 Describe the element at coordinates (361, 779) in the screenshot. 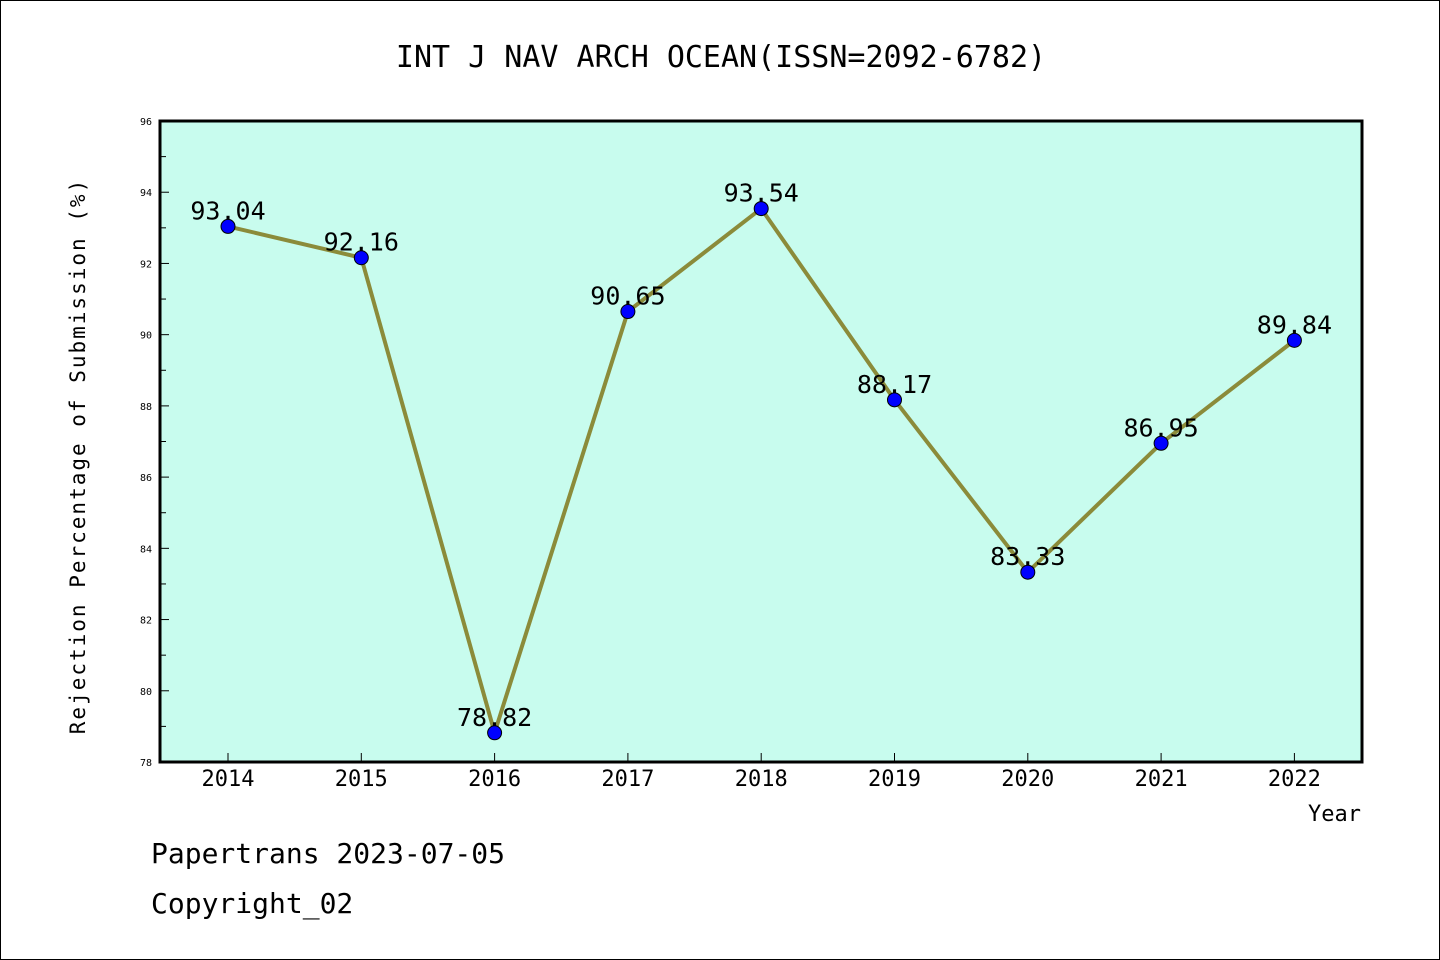

I see `x-tick-label: 2015` at that location.